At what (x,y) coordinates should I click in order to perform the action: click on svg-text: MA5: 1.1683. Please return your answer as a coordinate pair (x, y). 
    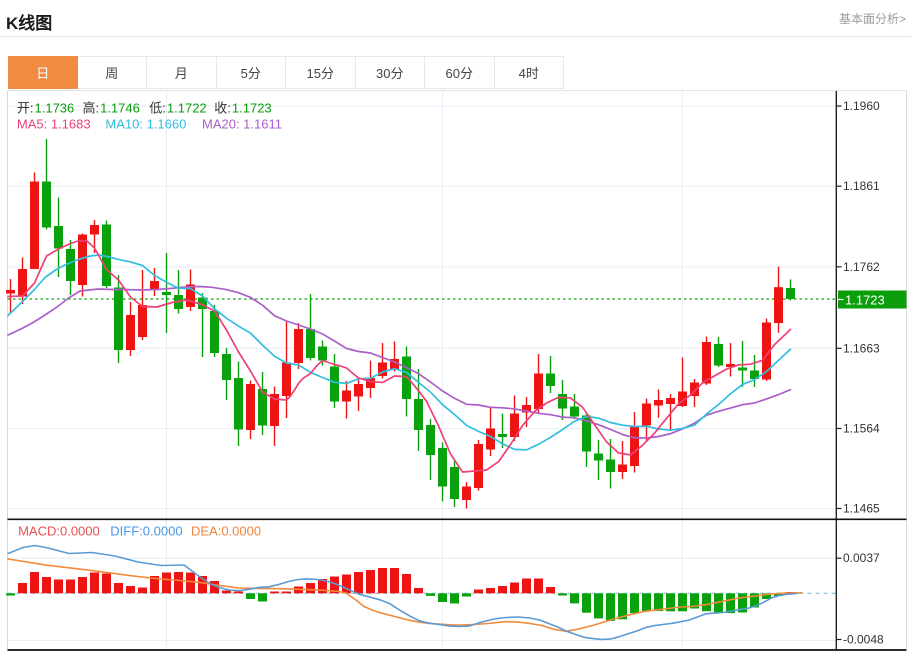
    Looking at the image, I should click on (54, 124).